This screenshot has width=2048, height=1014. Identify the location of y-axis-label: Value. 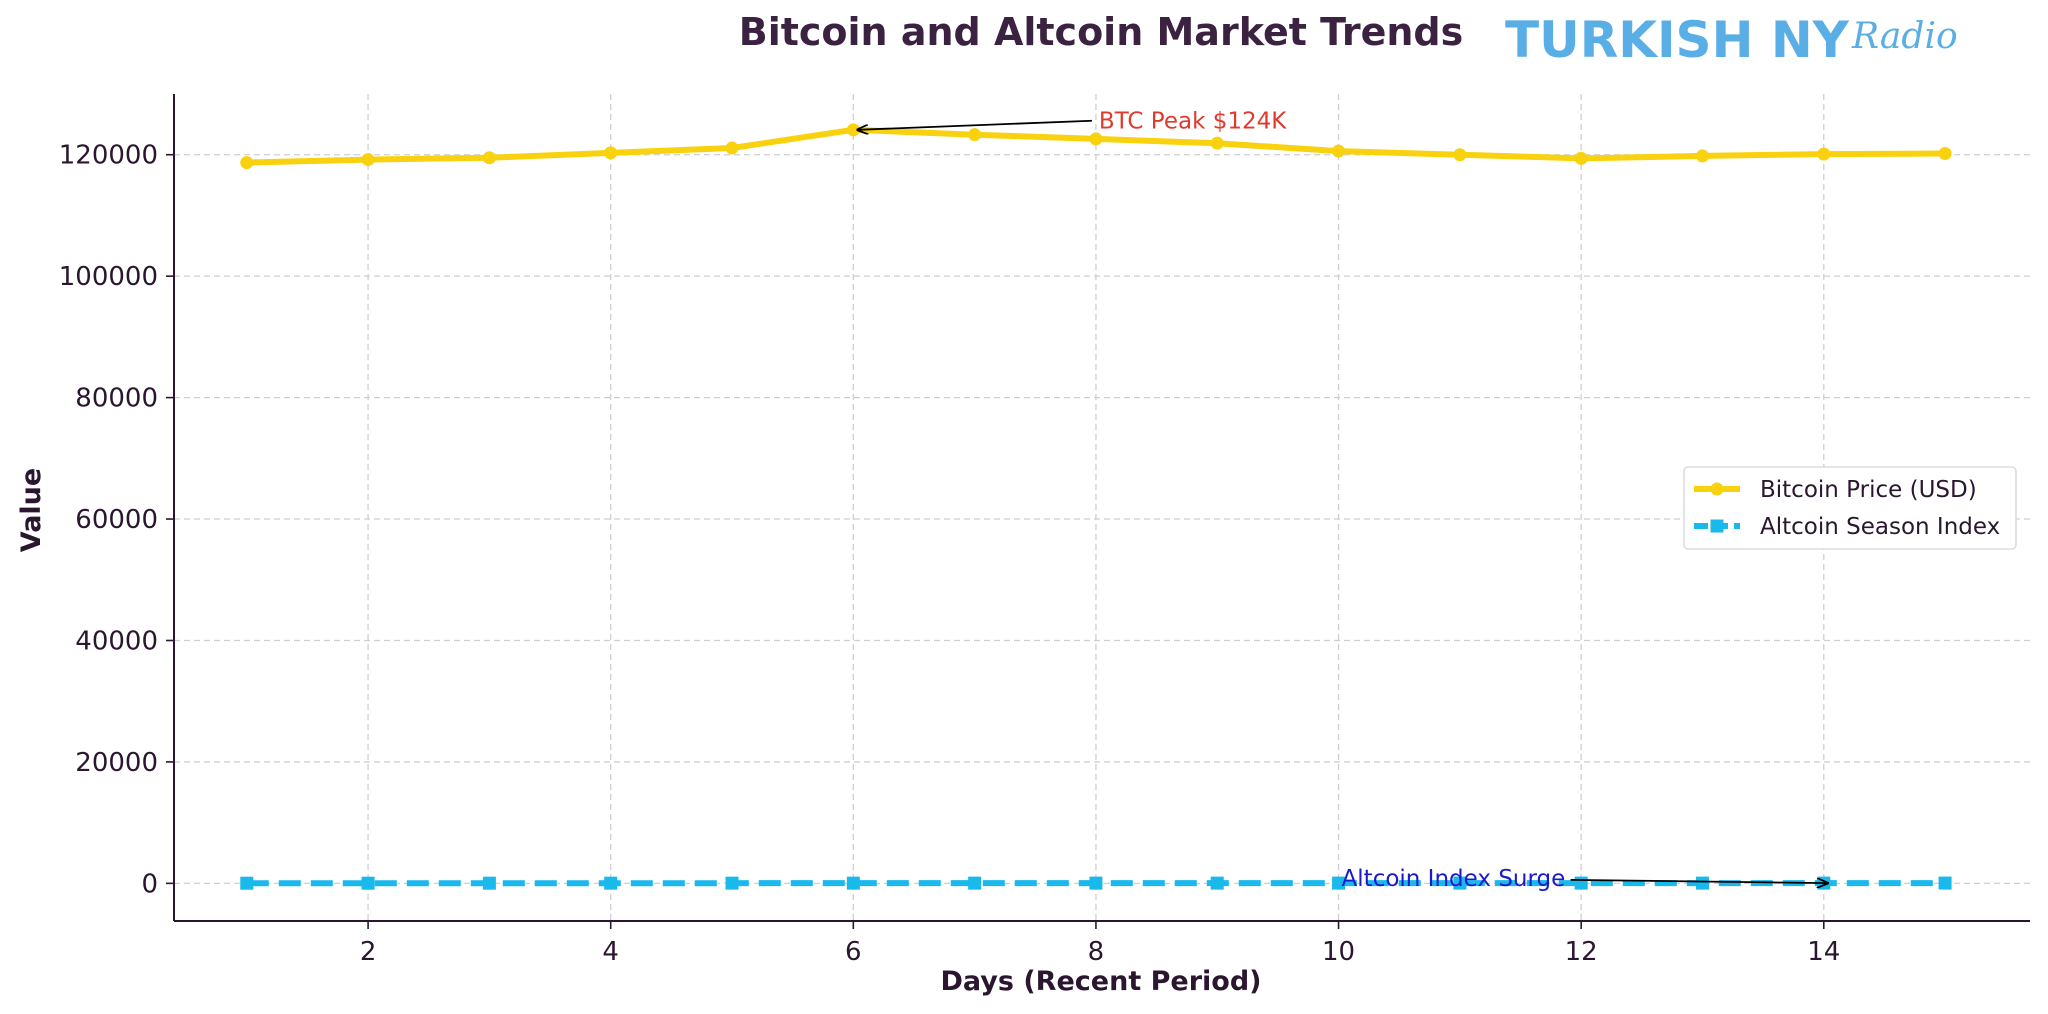
(31, 510).